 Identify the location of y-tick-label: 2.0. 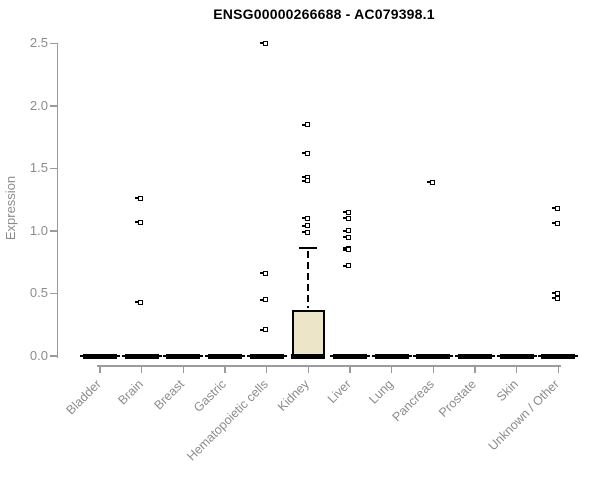
(38, 105).